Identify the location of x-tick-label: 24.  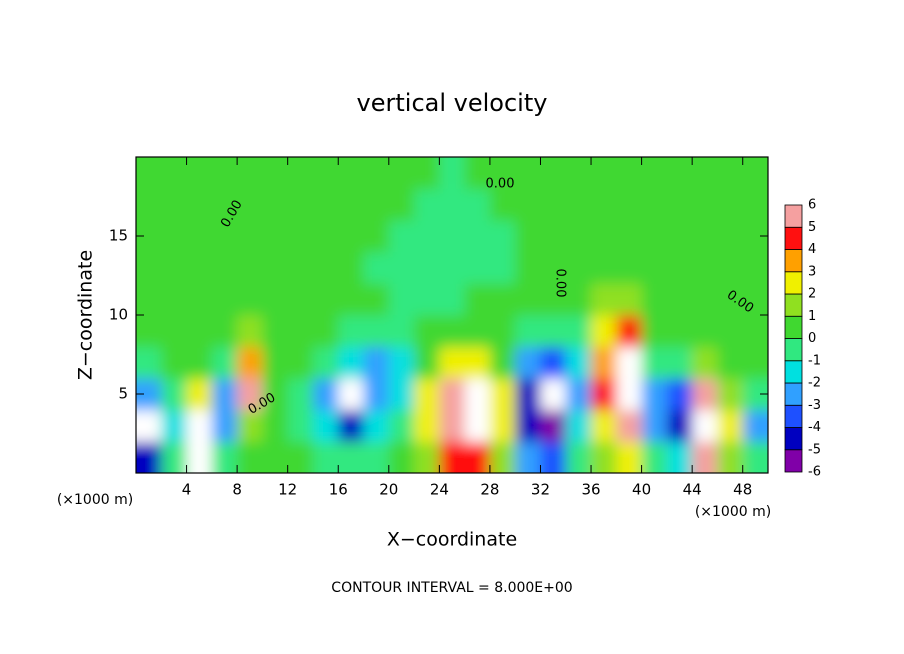
(439, 490).